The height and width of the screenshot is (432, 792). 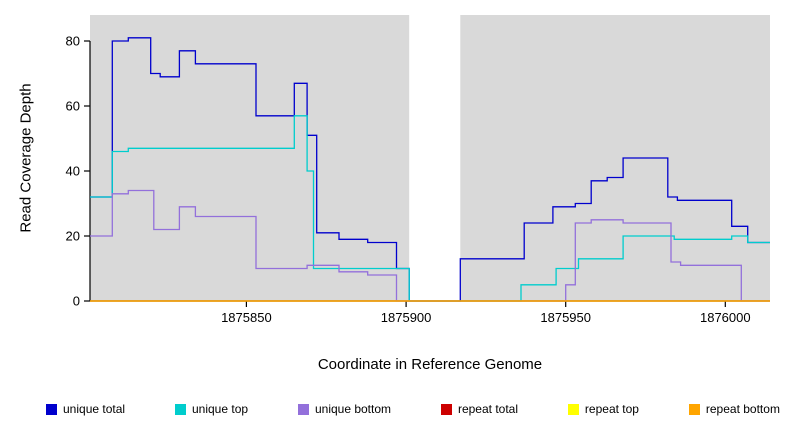 What do you see at coordinates (611, 409) in the screenshot?
I see `legend-label-repeat-top: repeat top` at bounding box center [611, 409].